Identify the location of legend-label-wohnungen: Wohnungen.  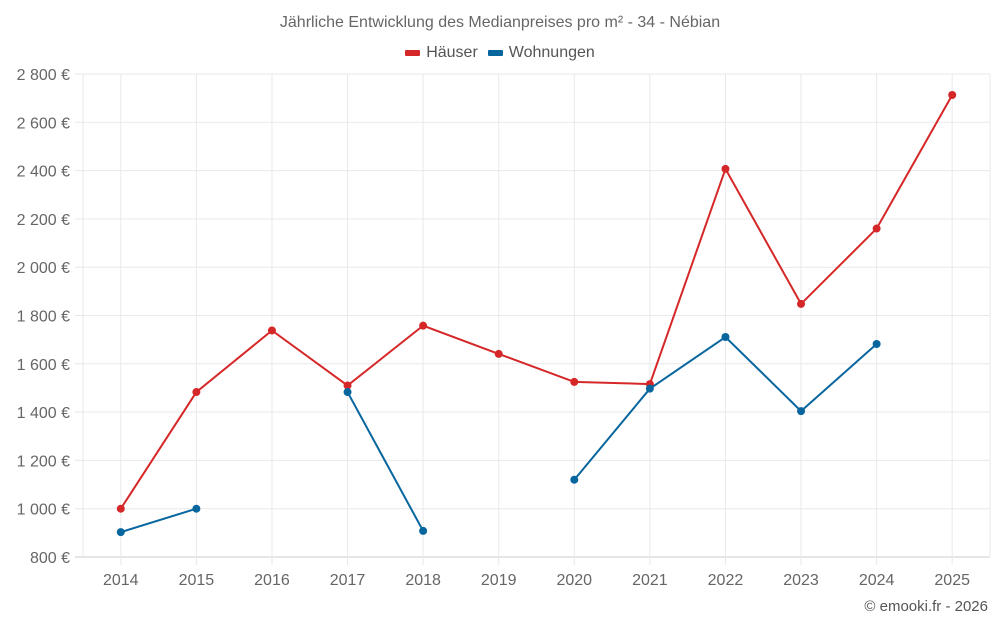
(551, 52).